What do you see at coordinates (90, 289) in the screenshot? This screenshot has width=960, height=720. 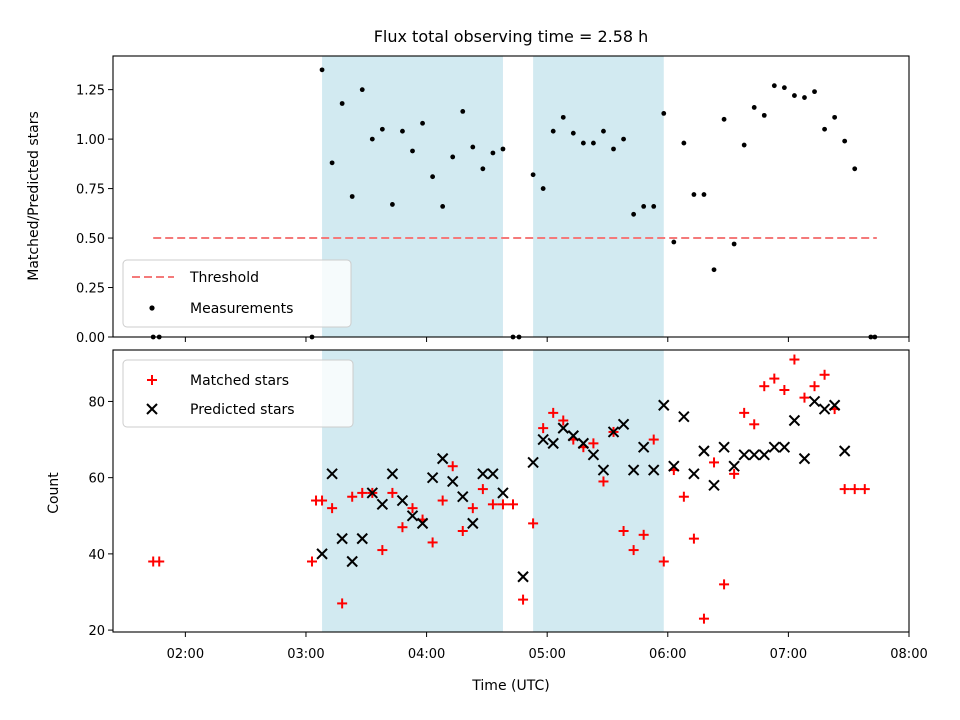 I see `y-tick-label: 0.25` at bounding box center [90, 289].